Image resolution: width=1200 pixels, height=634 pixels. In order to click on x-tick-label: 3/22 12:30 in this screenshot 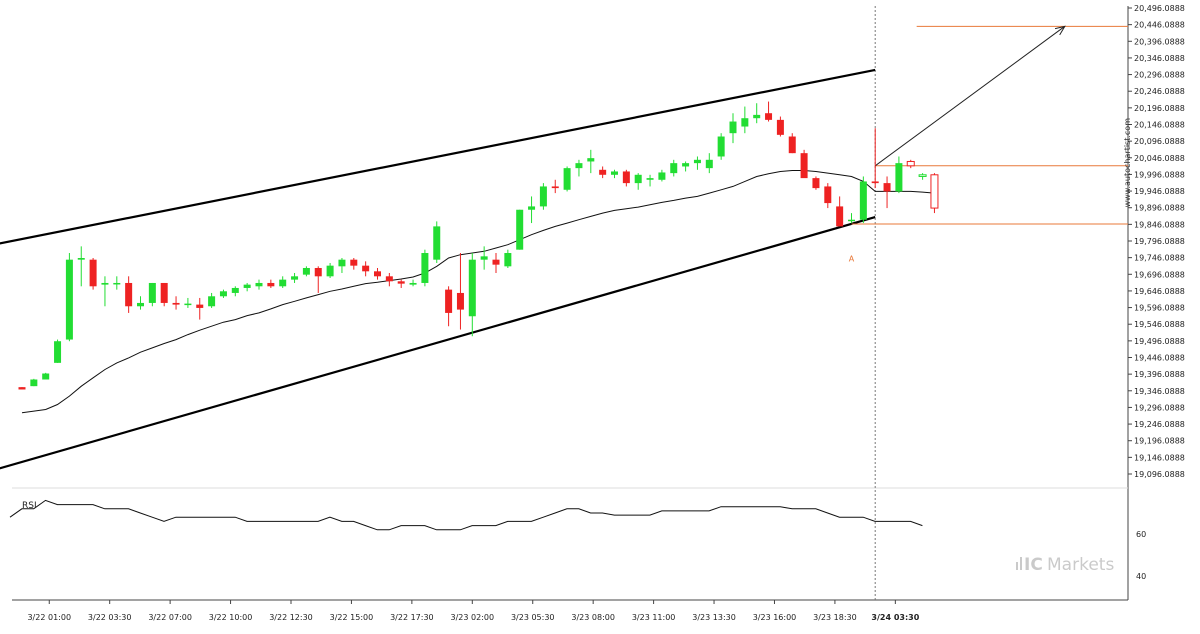, I will do `click(291, 617)`.